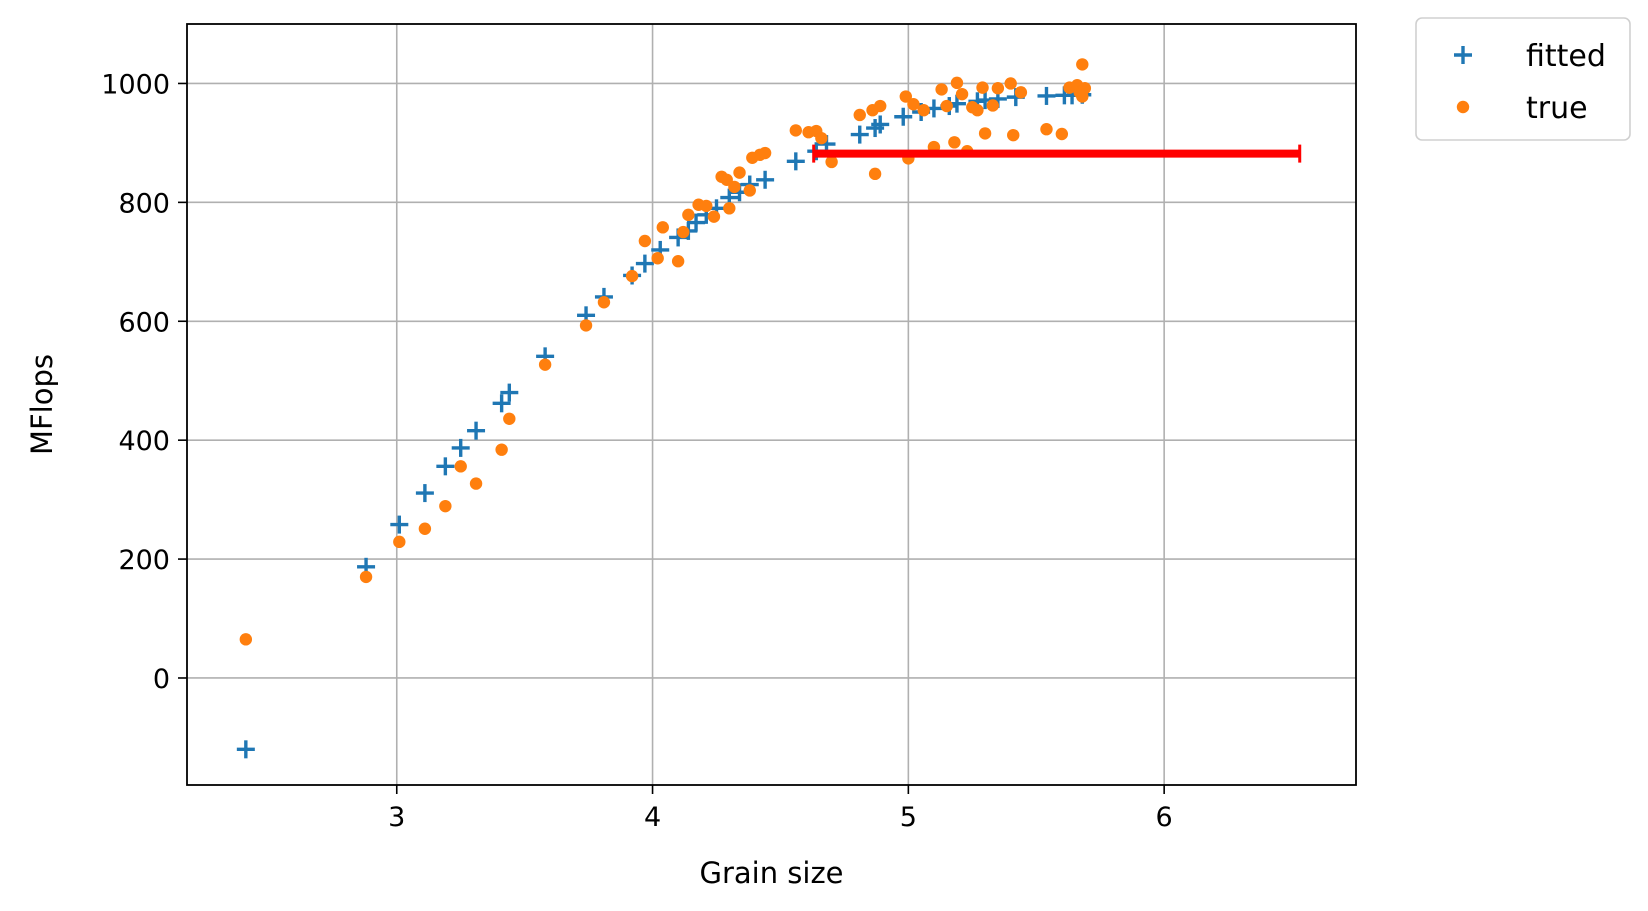  What do you see at coordinates (144, 322) in the screenshot?
I see `y-tick-label: 600` at bounding box center [144, 322].